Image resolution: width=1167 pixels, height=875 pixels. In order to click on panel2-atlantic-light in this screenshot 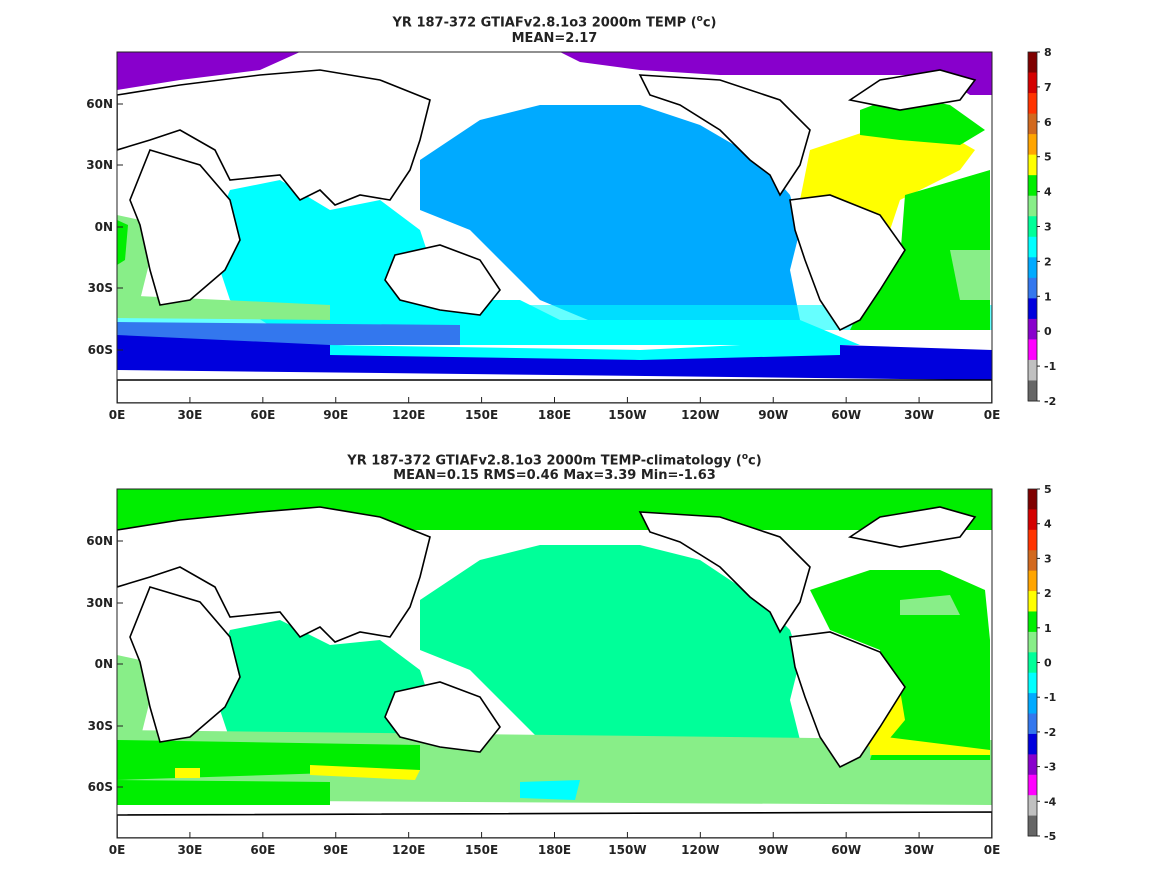, I will do `click(930, 605)`.